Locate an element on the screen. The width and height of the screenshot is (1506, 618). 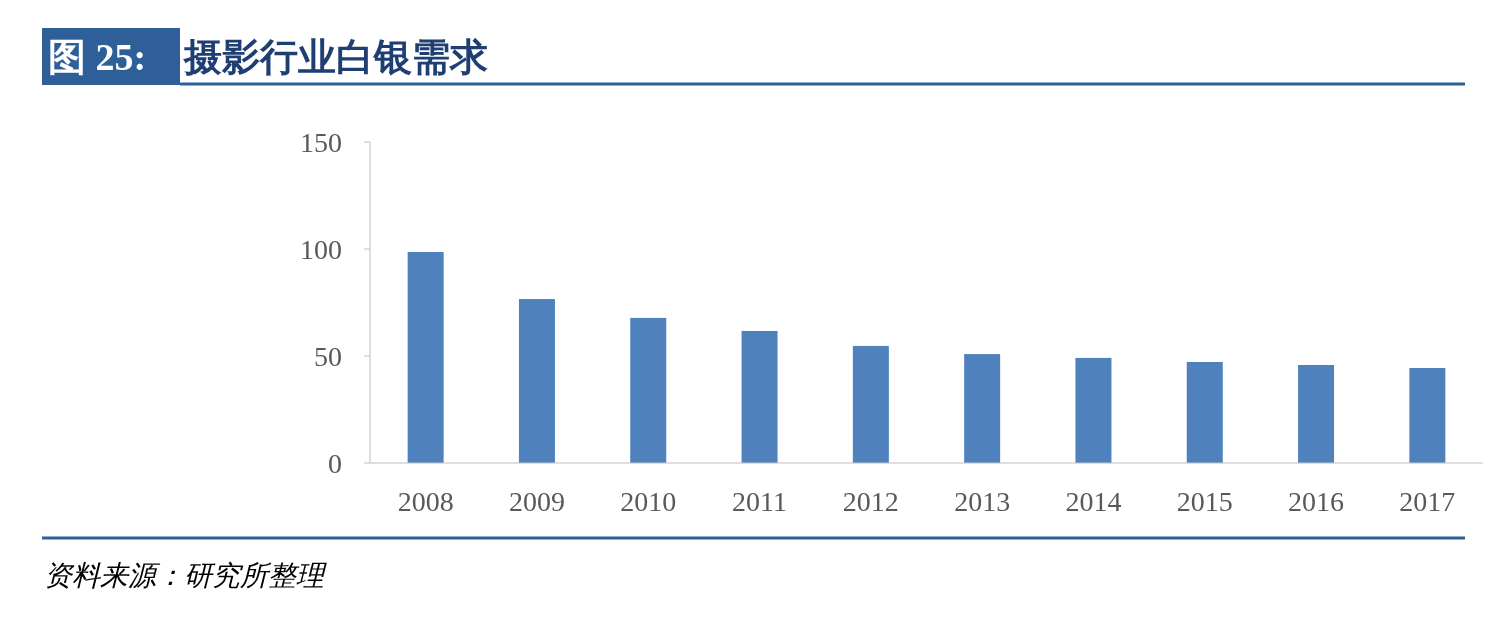
text: 资料来源：研究所整理 is located at coordinates (185, 575).